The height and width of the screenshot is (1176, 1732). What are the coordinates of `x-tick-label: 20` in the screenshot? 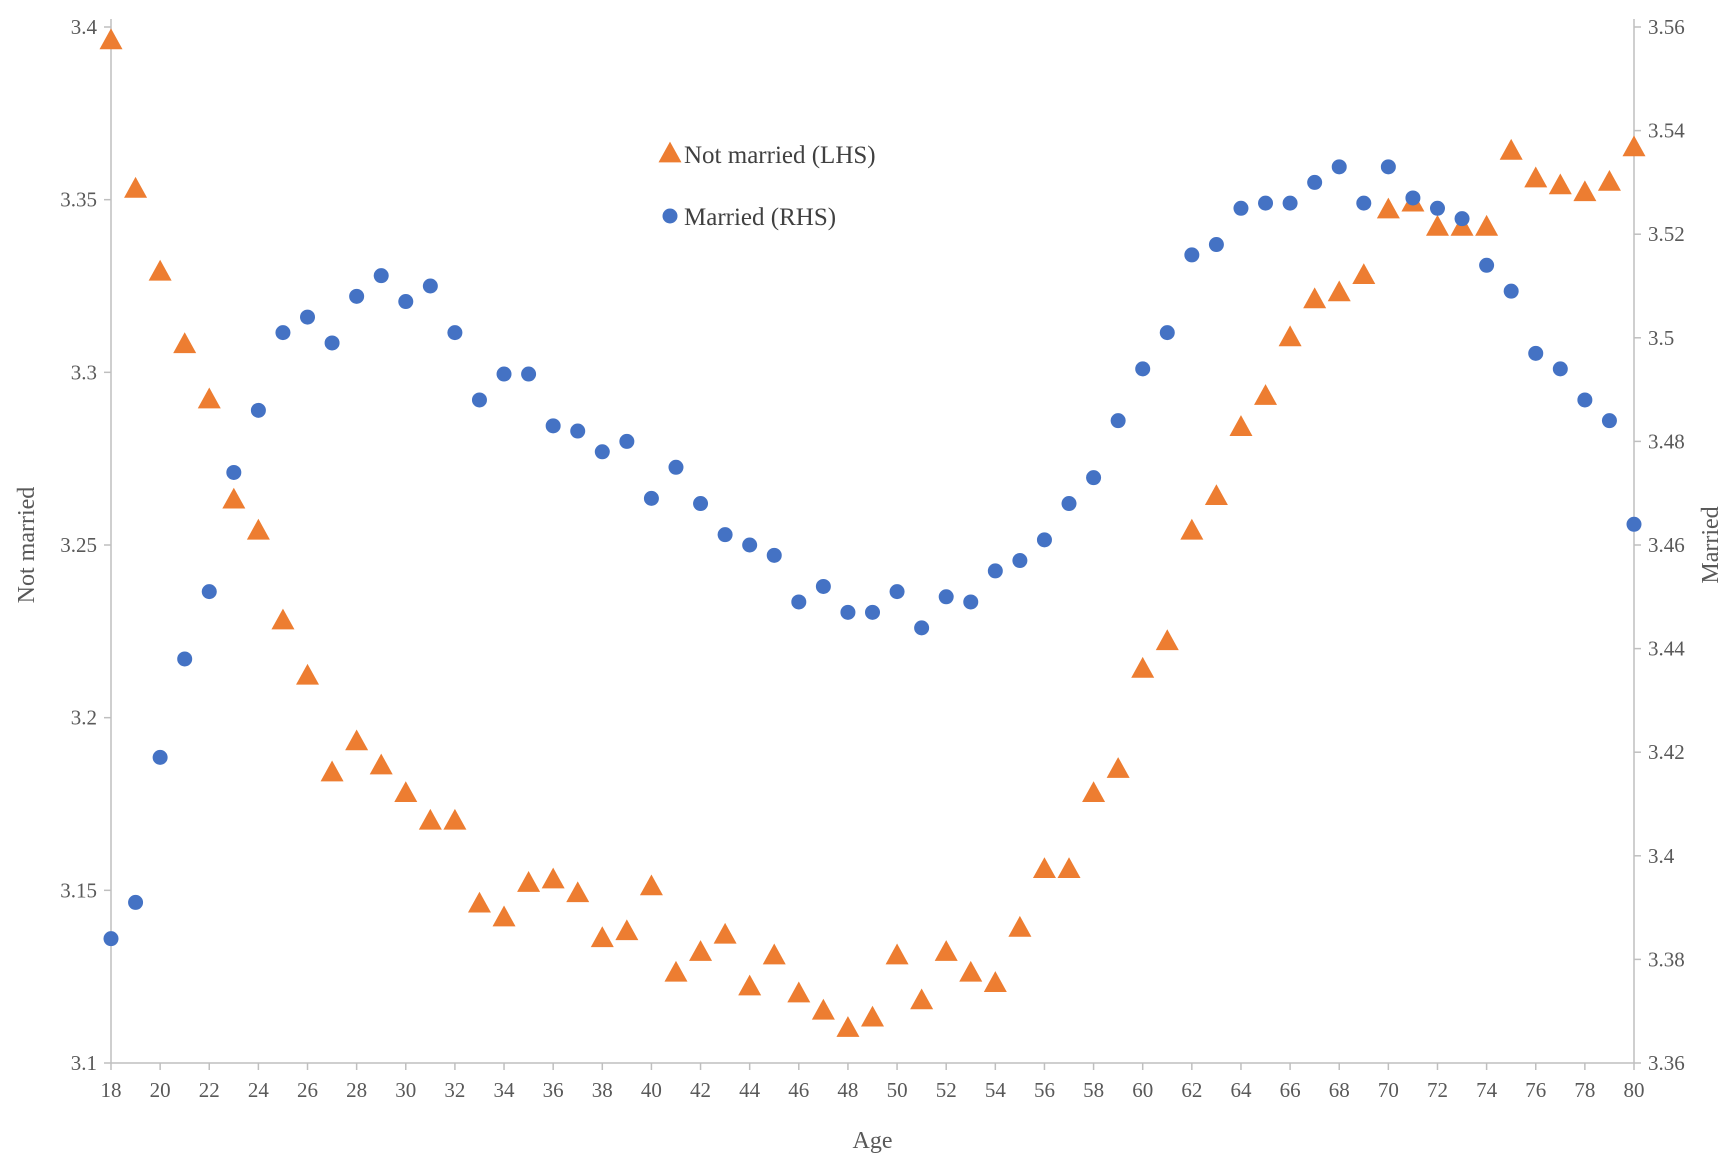 It's located at (160, 1090).